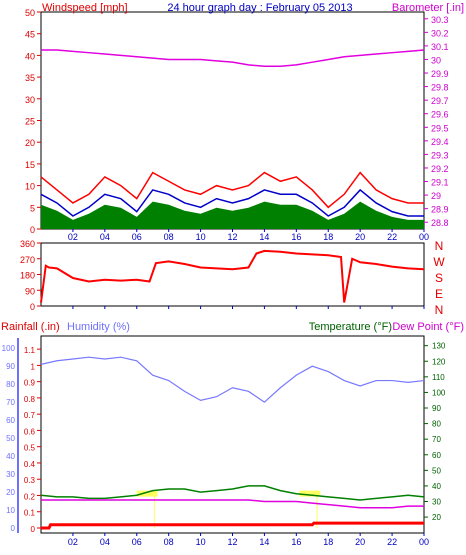 The image size is (466, 555). Describe the element at coordinates (350, 327) in the screenshot. I see `temperature-label: Temperature (°F)` at that location.